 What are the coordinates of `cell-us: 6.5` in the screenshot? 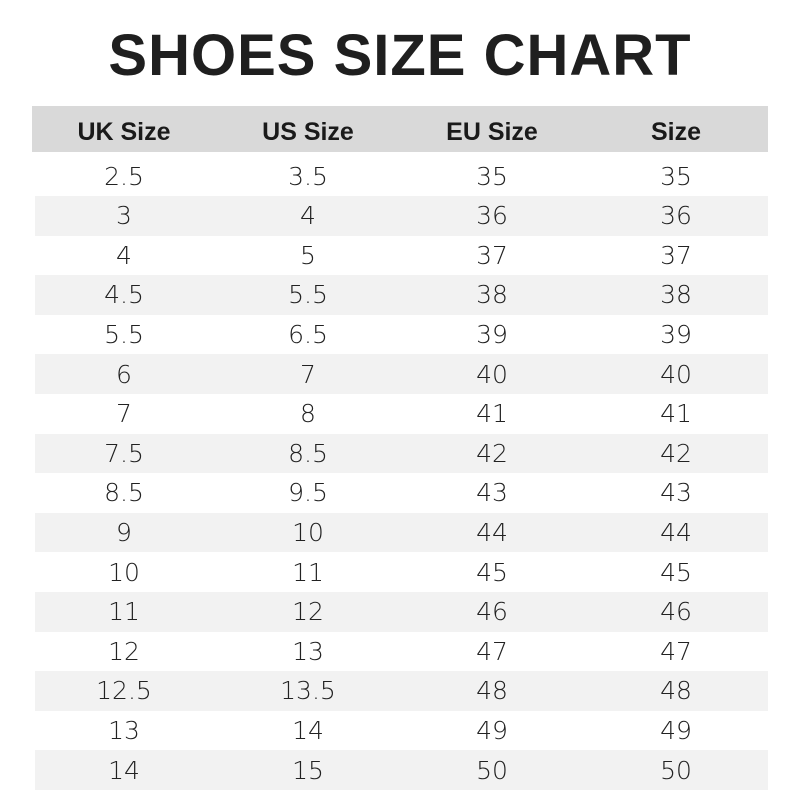 It's located at (308, 335).